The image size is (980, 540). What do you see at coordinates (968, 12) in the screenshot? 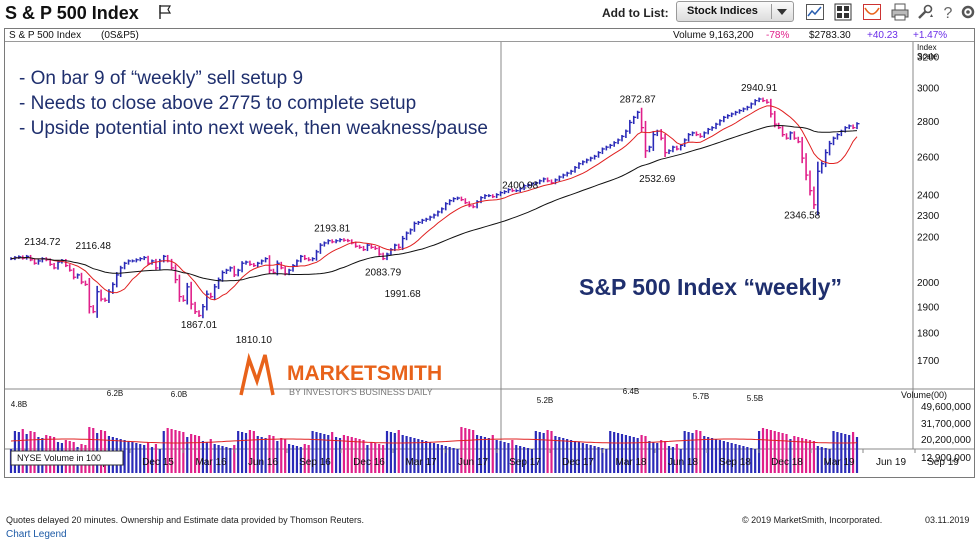
I see `settings-icon` at bounding box center [968, 12].